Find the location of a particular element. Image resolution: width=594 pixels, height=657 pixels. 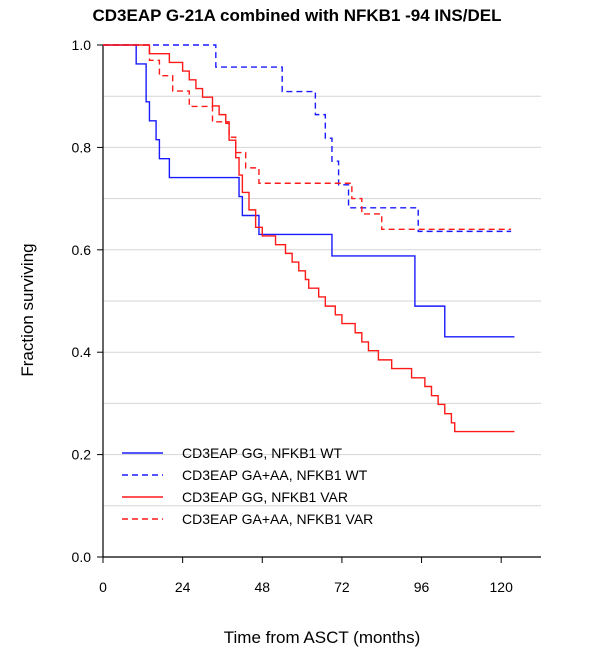

y-tick-label: 0.2 is located at coordinates (82, 455).